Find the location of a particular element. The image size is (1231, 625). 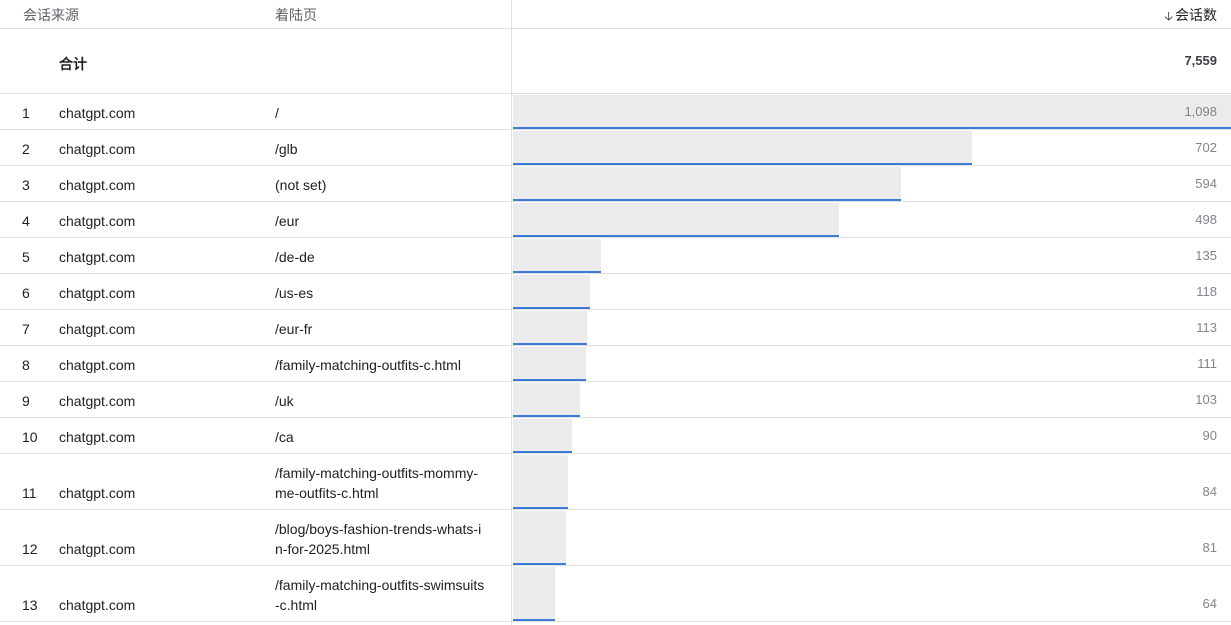

row-index: 2 is located at coordinates (26, 149).